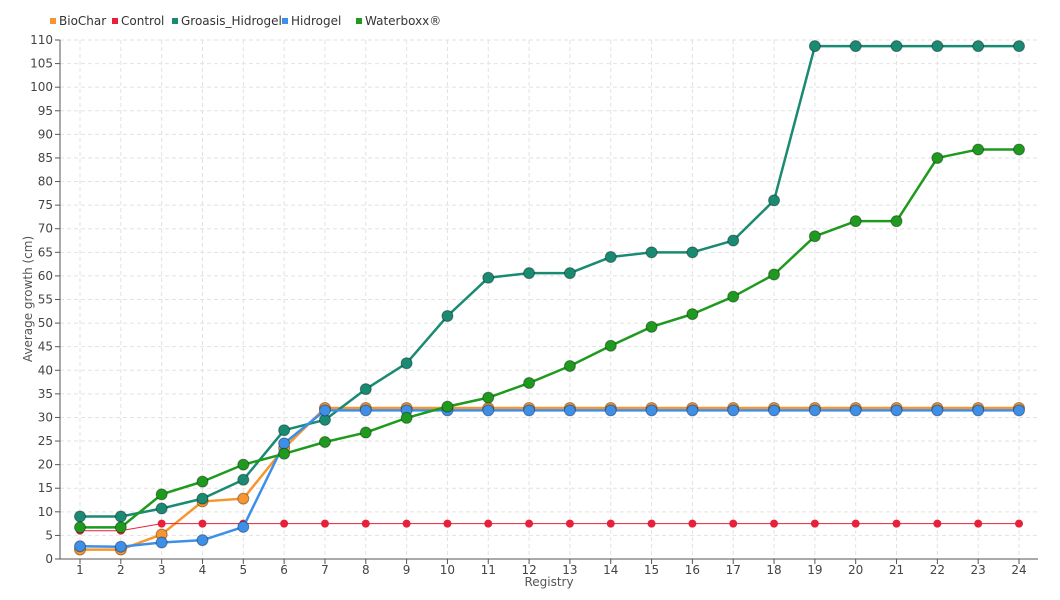 This screenshot has height=600, width=1060. What do you see at coordinates (243, 498) in the screenshot?
I see `data-point-biochar` at bounding box center [243, 498].